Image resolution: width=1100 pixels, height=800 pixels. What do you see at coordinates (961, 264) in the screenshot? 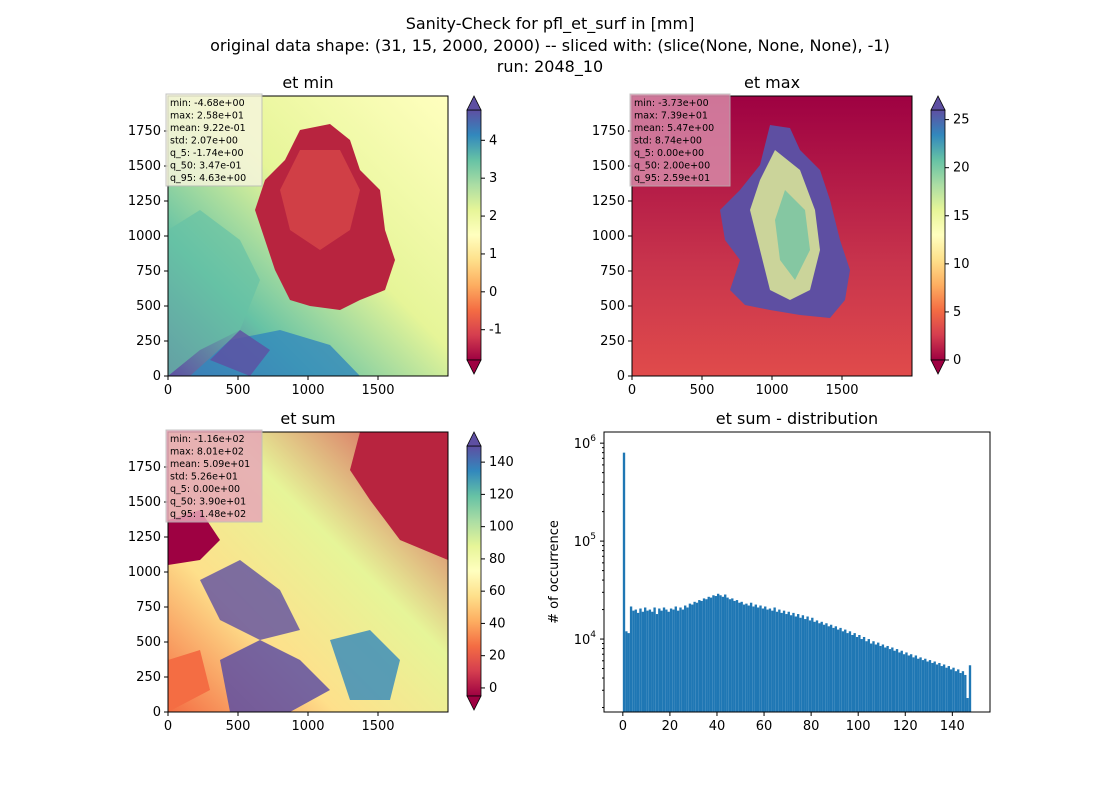
I see `colorbar-tick-label: 10` at bounding box center [961, 264].